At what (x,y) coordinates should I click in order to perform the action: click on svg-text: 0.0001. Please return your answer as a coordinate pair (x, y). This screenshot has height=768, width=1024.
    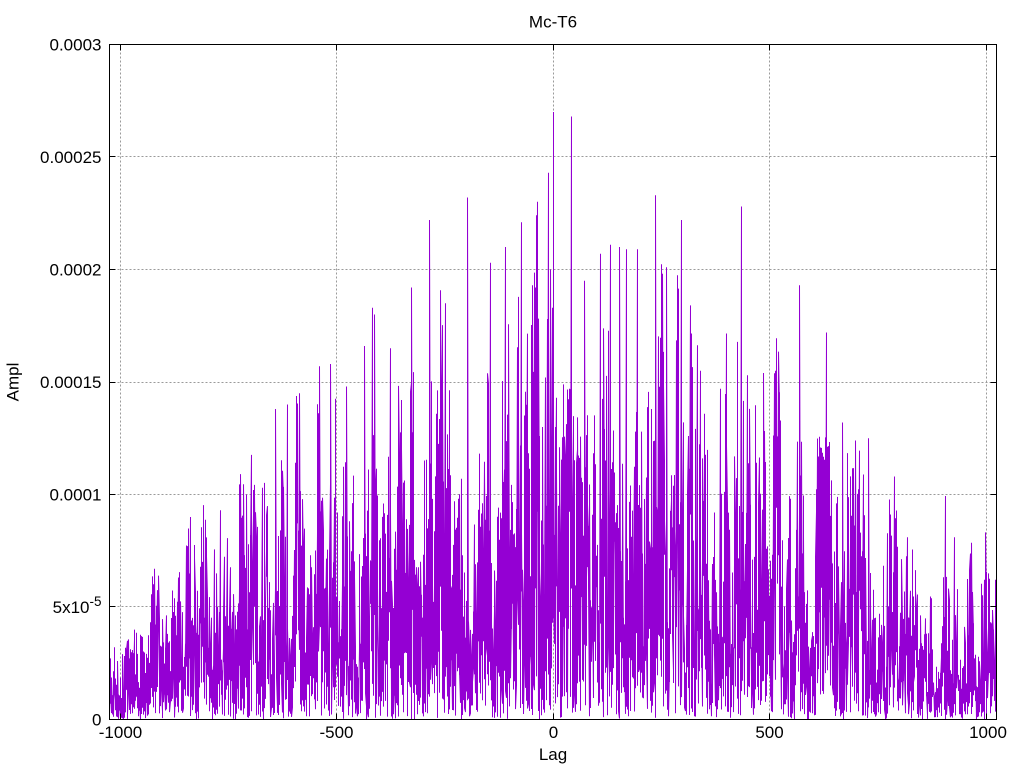
    Looking at the image, I should click on (76, 494).